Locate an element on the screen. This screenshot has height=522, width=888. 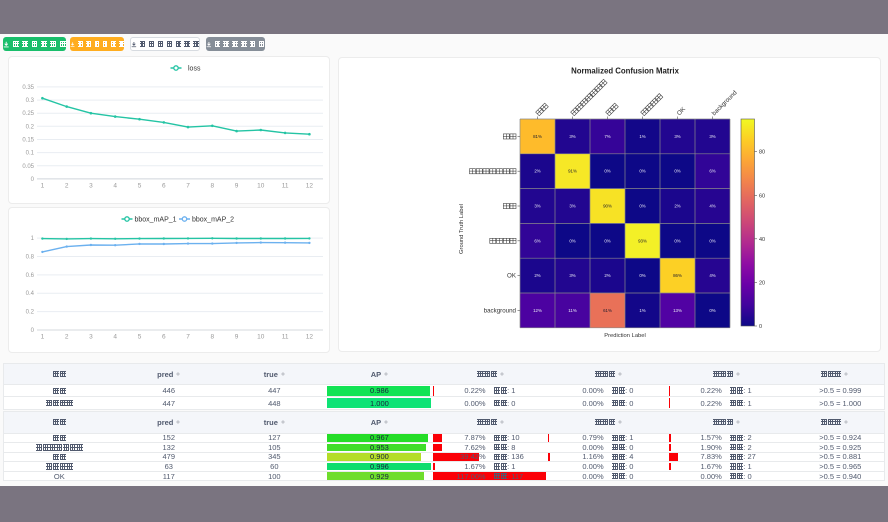
svg-text: 0.15 is located at coordinates (28, 141).